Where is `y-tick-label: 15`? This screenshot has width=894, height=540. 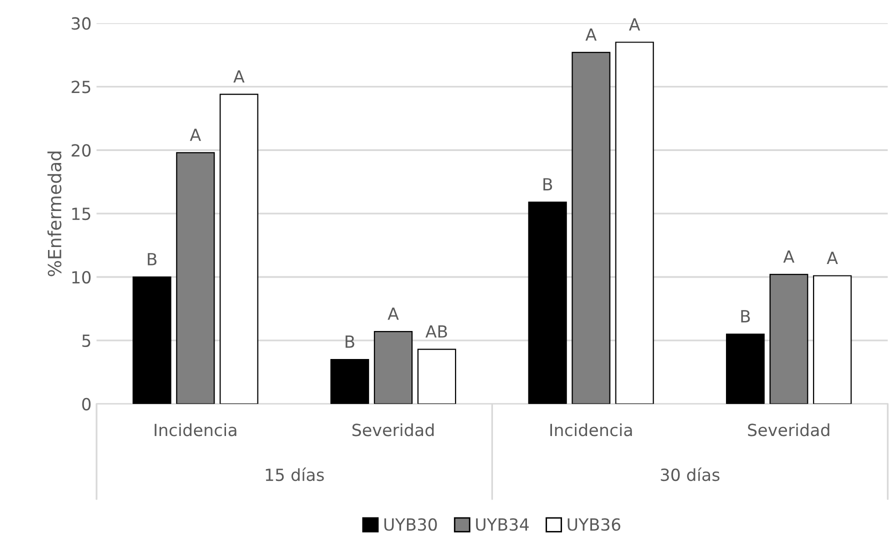
y-tick-label: 15 is located at coordinates (81, 214).